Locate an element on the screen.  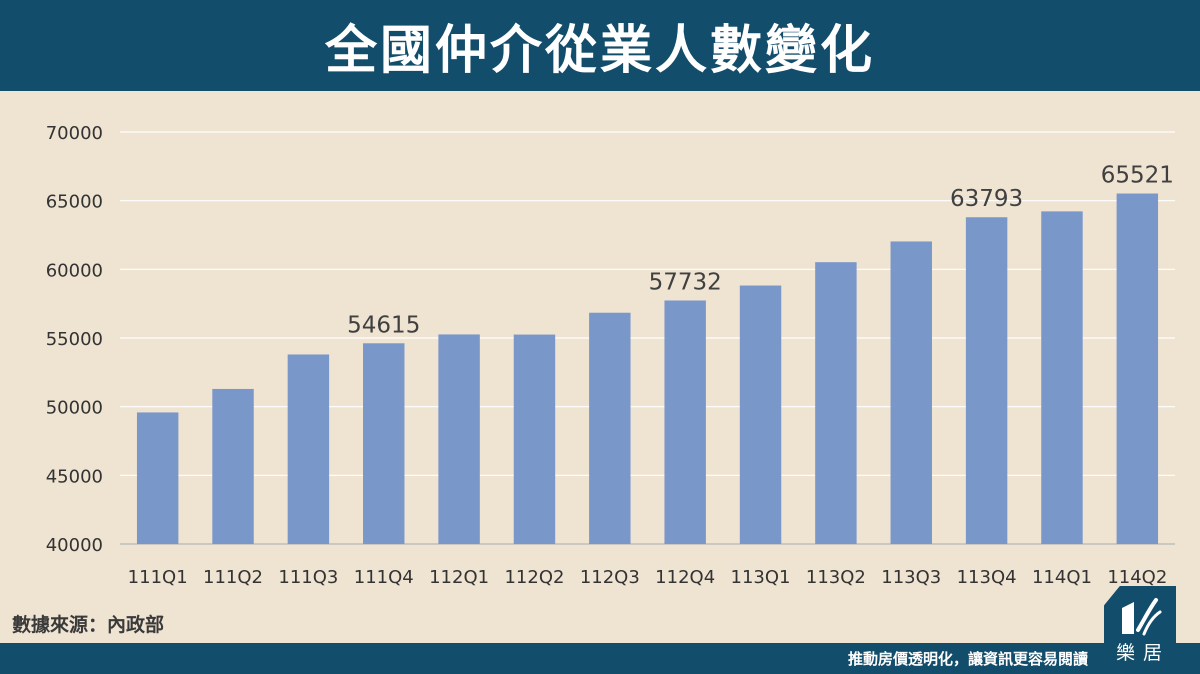
chart-title: 全國仲介從業人數變化 is located at coordinates (599, 51).